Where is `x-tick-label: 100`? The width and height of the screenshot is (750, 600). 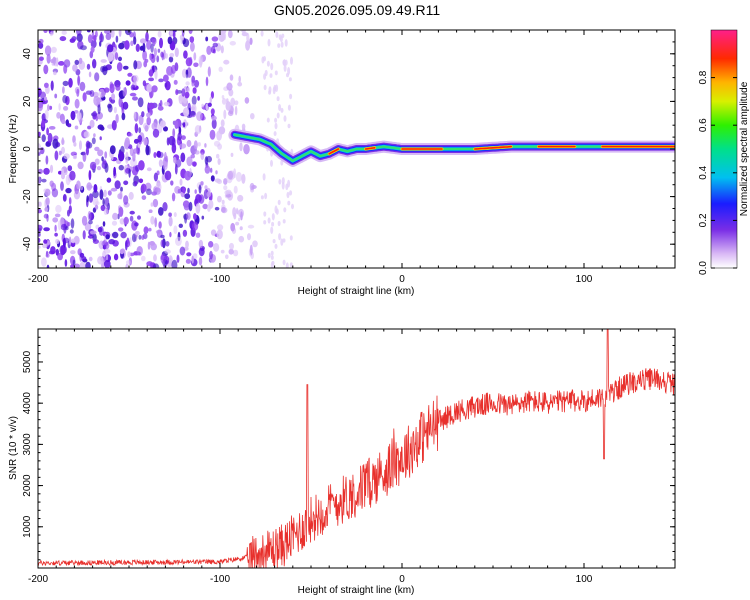
x-tick-label: 100 is located at coordinates (584, 279).